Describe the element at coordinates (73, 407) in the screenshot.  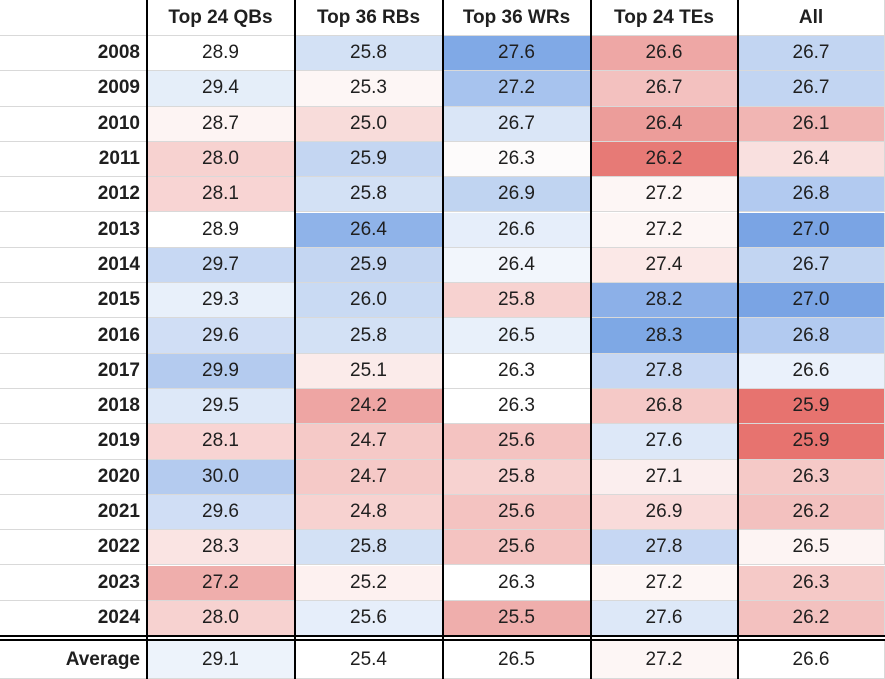
I see `row-label: 2018` at that location.